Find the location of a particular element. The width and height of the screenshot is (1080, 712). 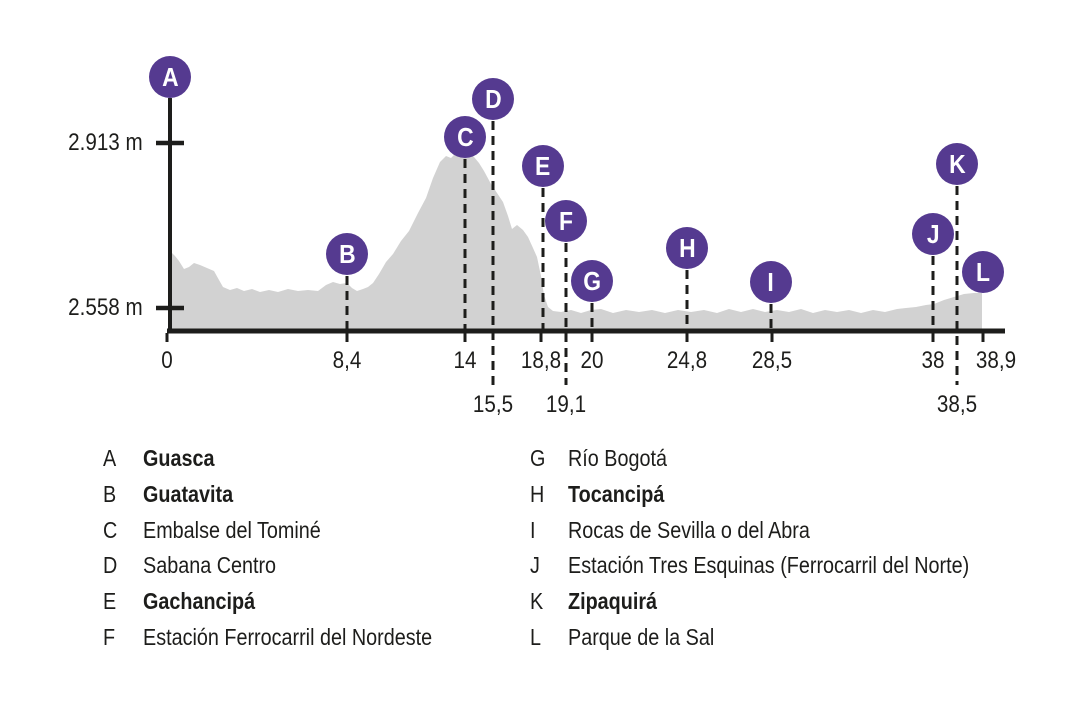

waypoint-marker-A: A is located at coordinates (170, 77).